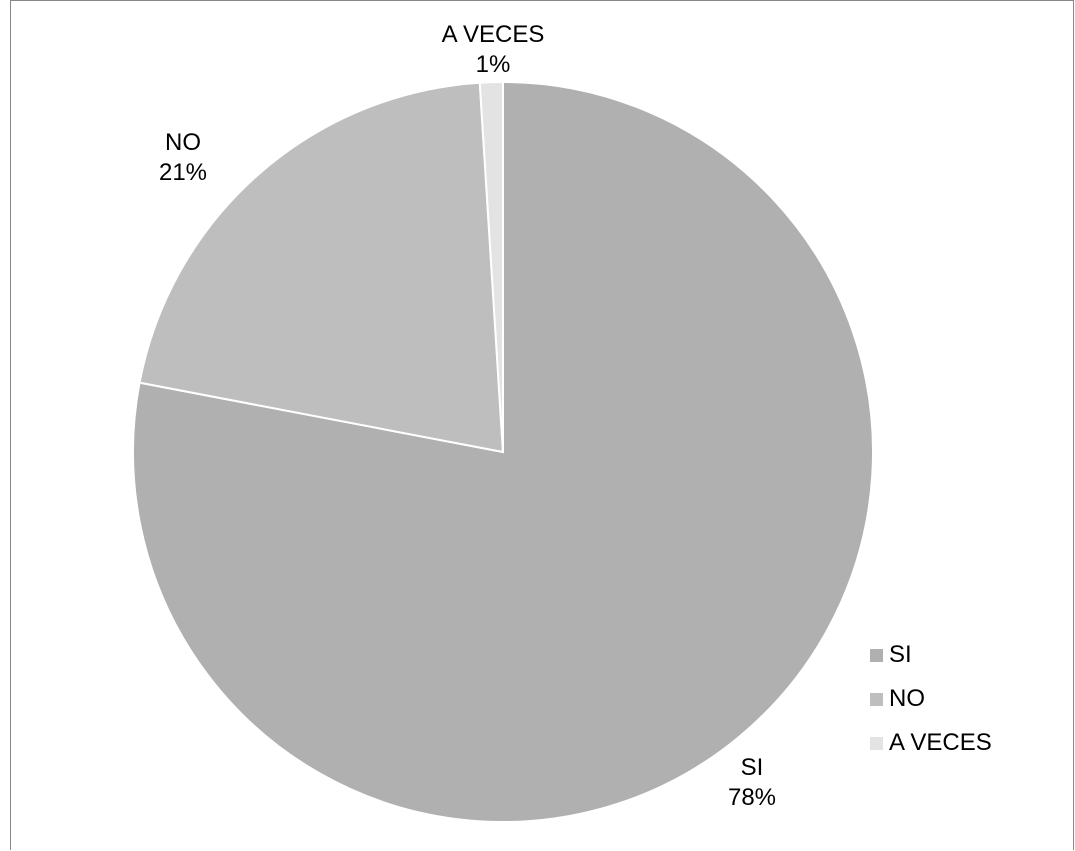  I want to click on legend-swatch-a-veces, so click(876, 743).